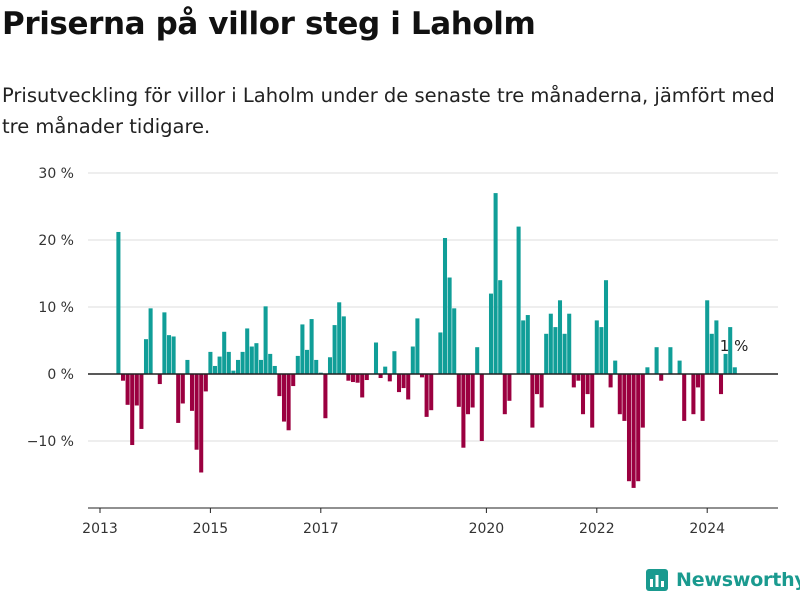 The height and width of the screenshot is (600, 800). I want to click on page-title: Priserna på villor steg i Laholm, so click(269, 24).